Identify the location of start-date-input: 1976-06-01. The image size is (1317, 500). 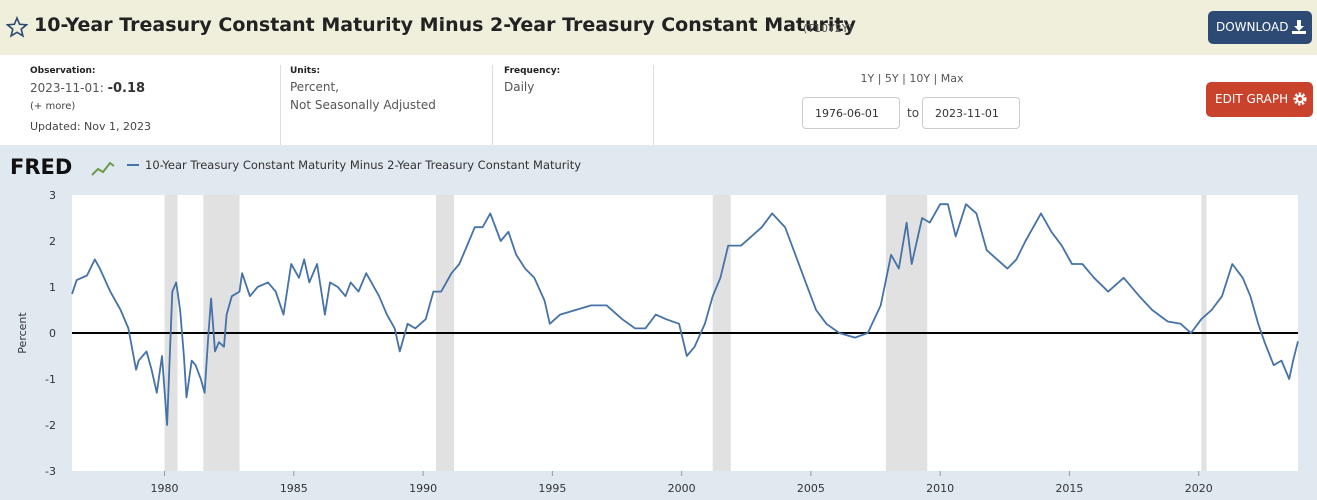
(851, 113).